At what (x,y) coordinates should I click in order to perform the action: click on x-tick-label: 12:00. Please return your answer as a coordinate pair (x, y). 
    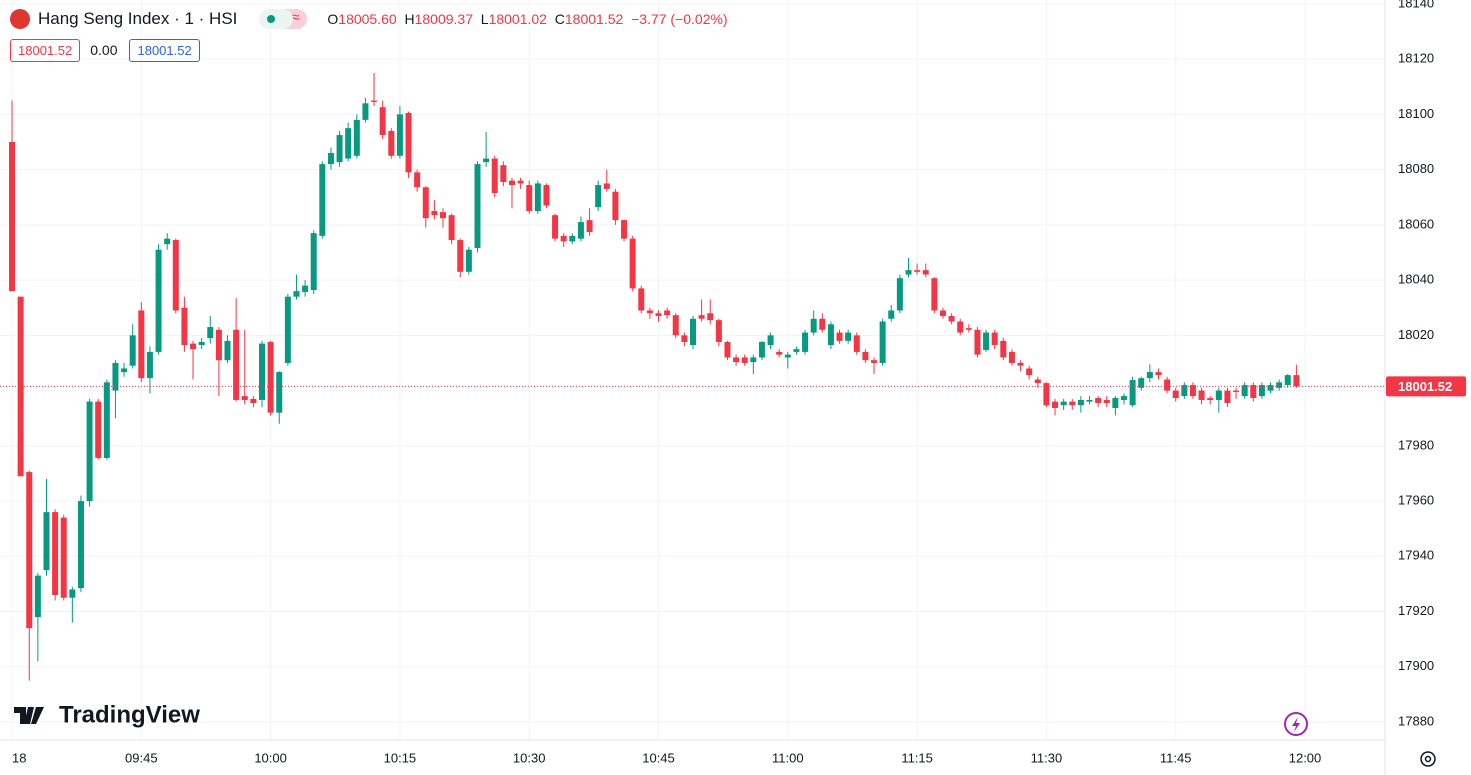
    Looking at the image, I should click on (1305, 757).